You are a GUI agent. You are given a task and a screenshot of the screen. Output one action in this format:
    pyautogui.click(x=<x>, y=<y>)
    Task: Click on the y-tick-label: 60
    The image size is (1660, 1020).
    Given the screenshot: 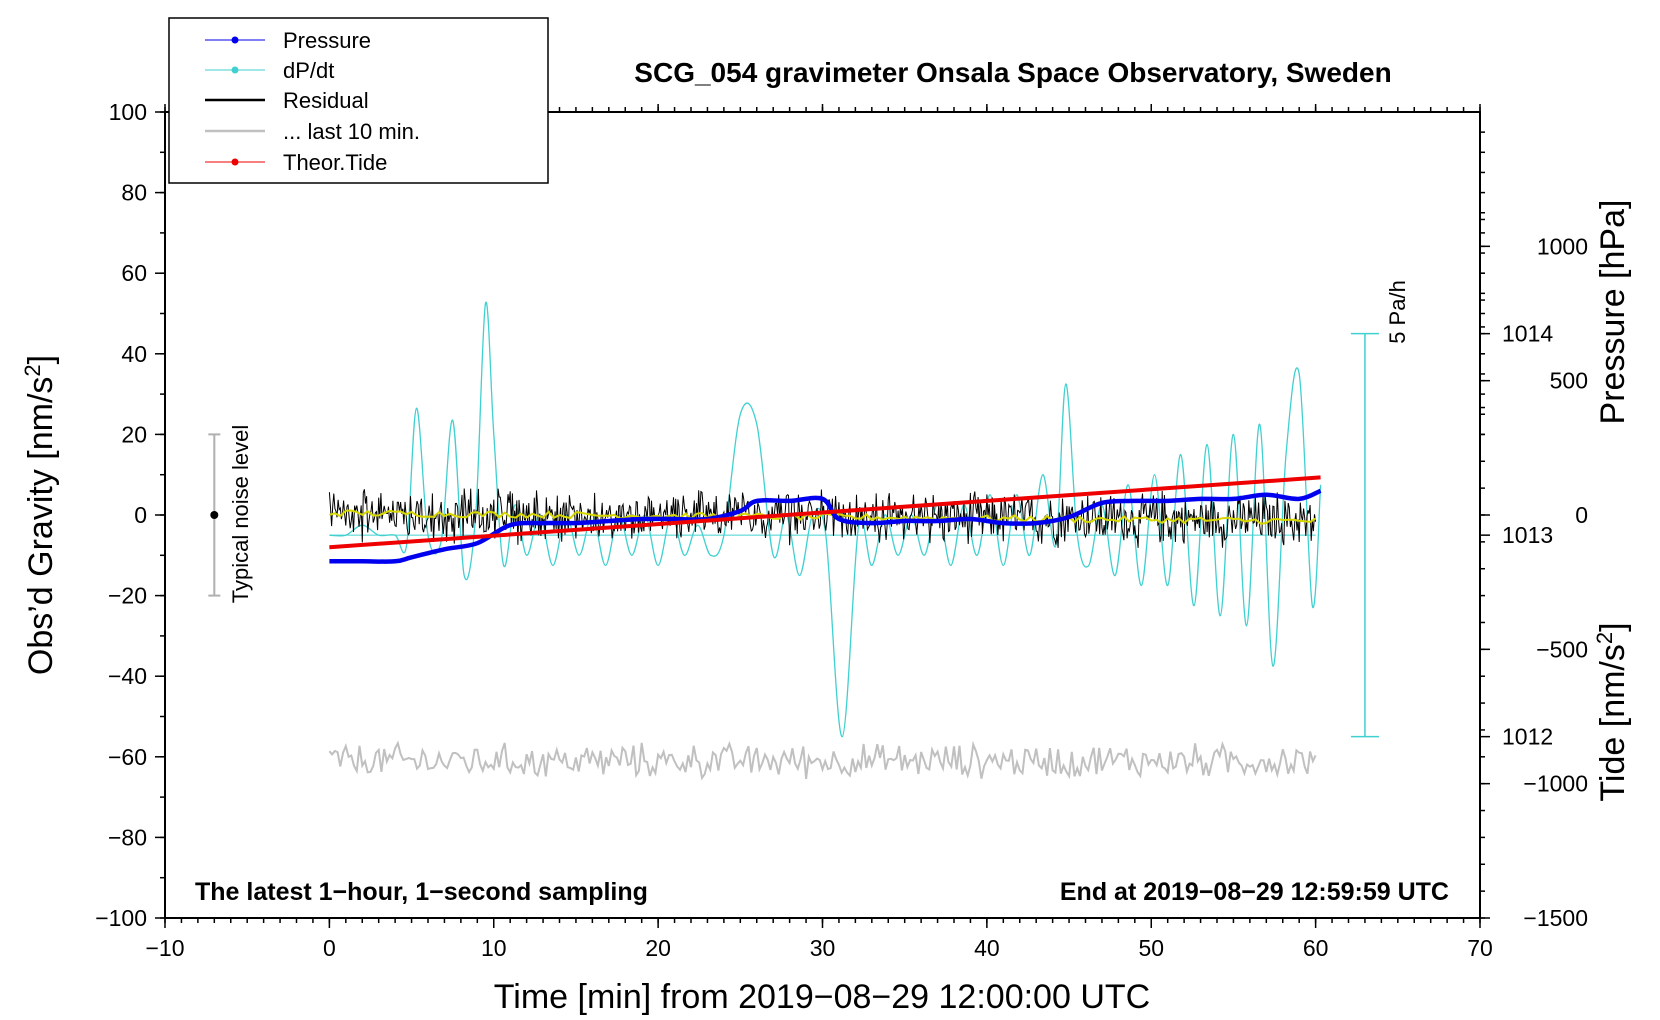 What is the action you would take?
    pyautogui.click(x=134, y=273)
    